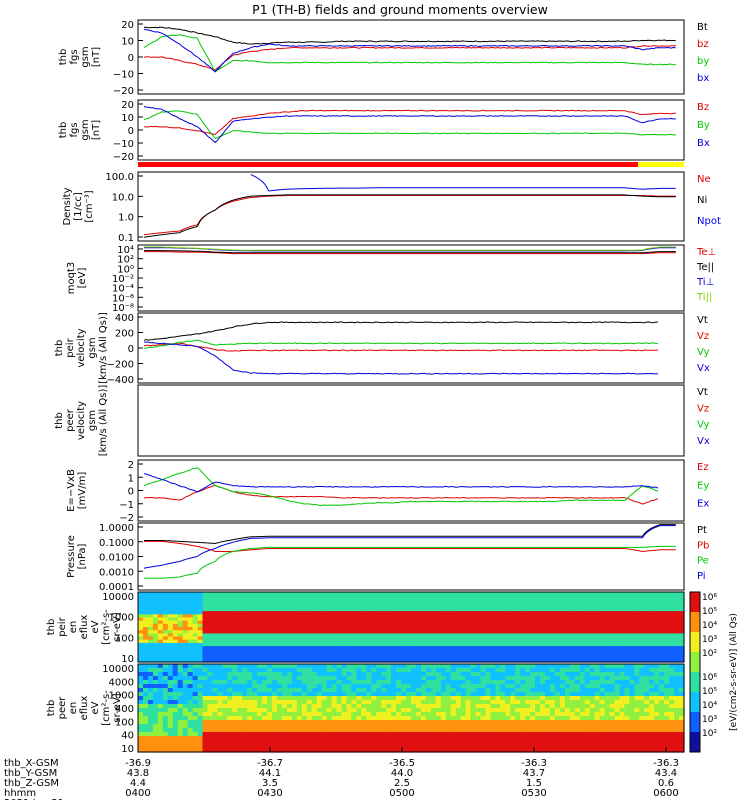  What do you see at coordinates (409, 125) in the screenshot?
I see `series-By` at bounding box center [409, 125].